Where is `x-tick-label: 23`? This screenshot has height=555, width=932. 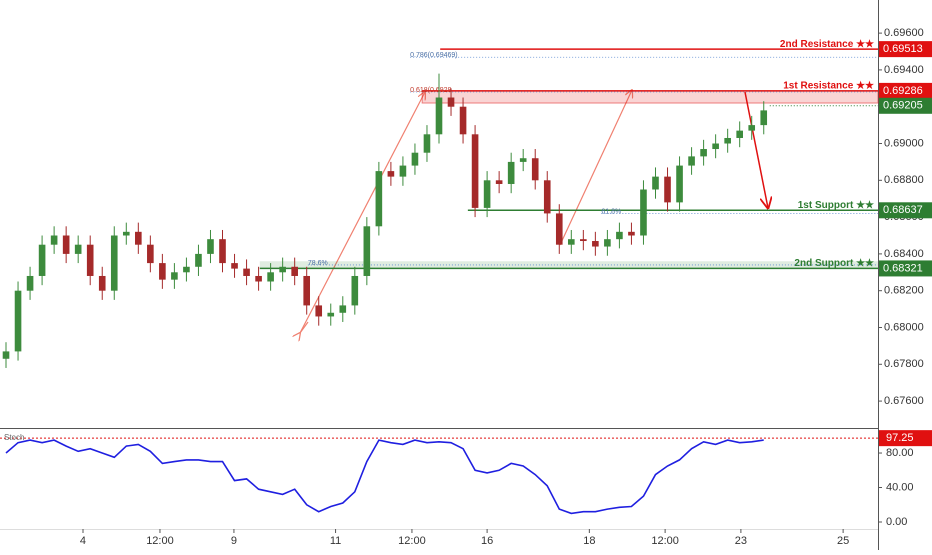 x-tick-label: 23 is located at coordinates (741, 541).